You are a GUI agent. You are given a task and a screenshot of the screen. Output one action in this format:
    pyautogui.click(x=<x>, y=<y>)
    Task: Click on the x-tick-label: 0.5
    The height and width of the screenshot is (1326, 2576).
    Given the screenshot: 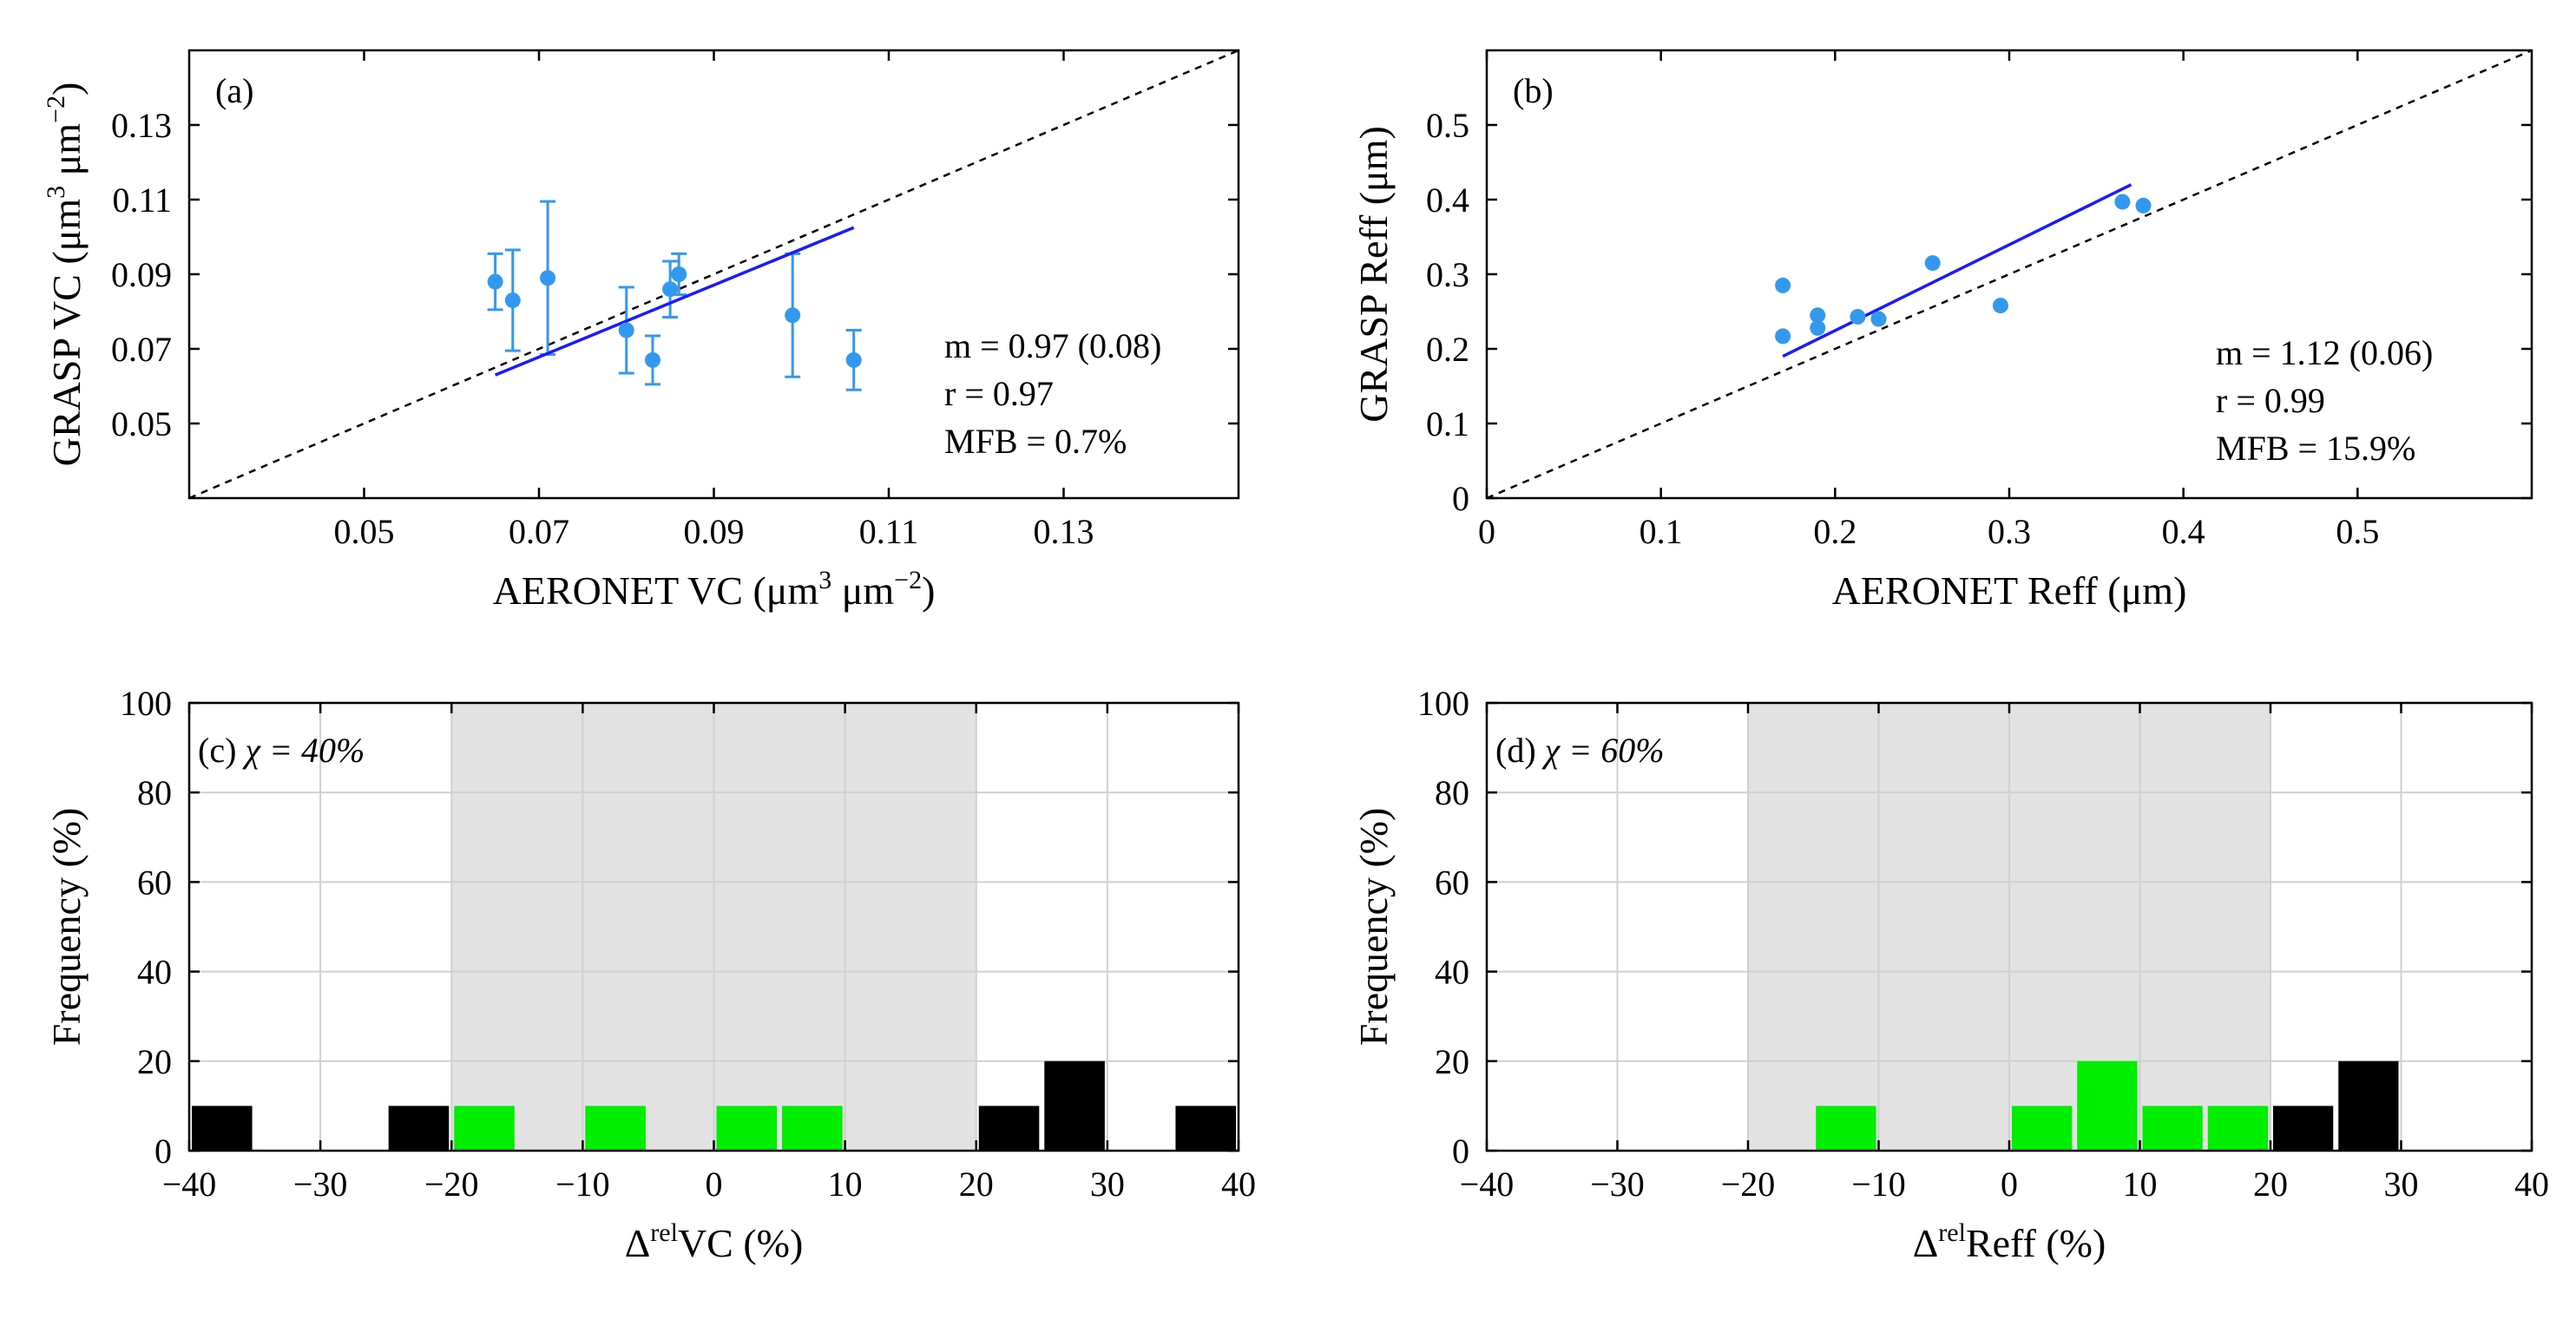 What is the action you would take?
    pyautogui.click(x=2357, y=531)
    